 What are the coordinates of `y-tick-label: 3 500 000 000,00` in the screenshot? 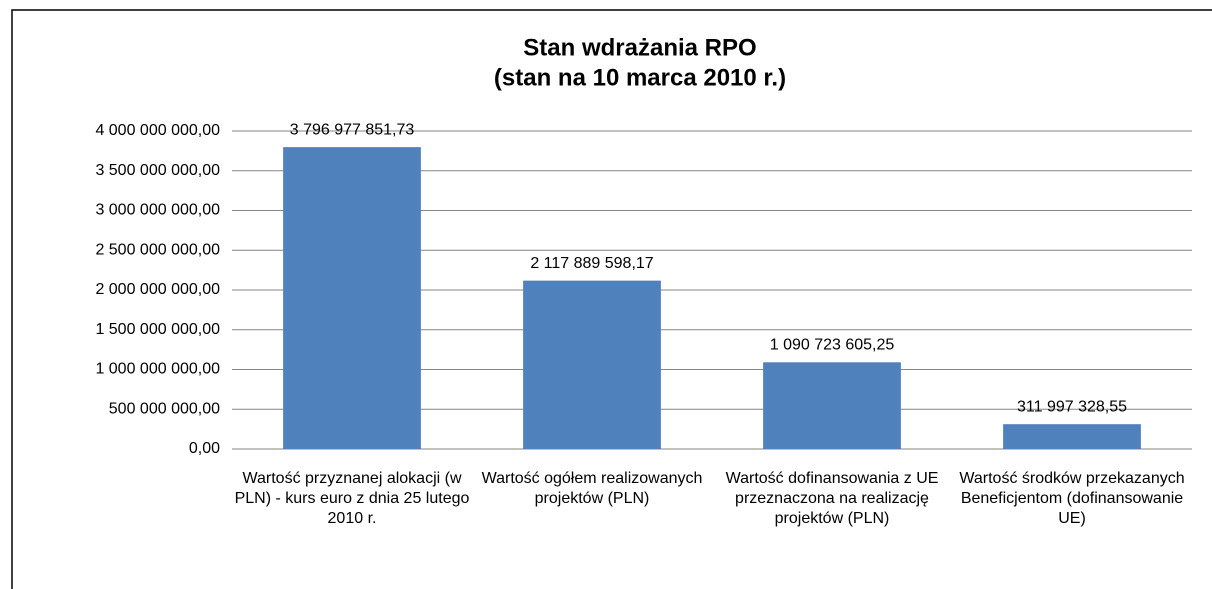 It's located at (157, 170).